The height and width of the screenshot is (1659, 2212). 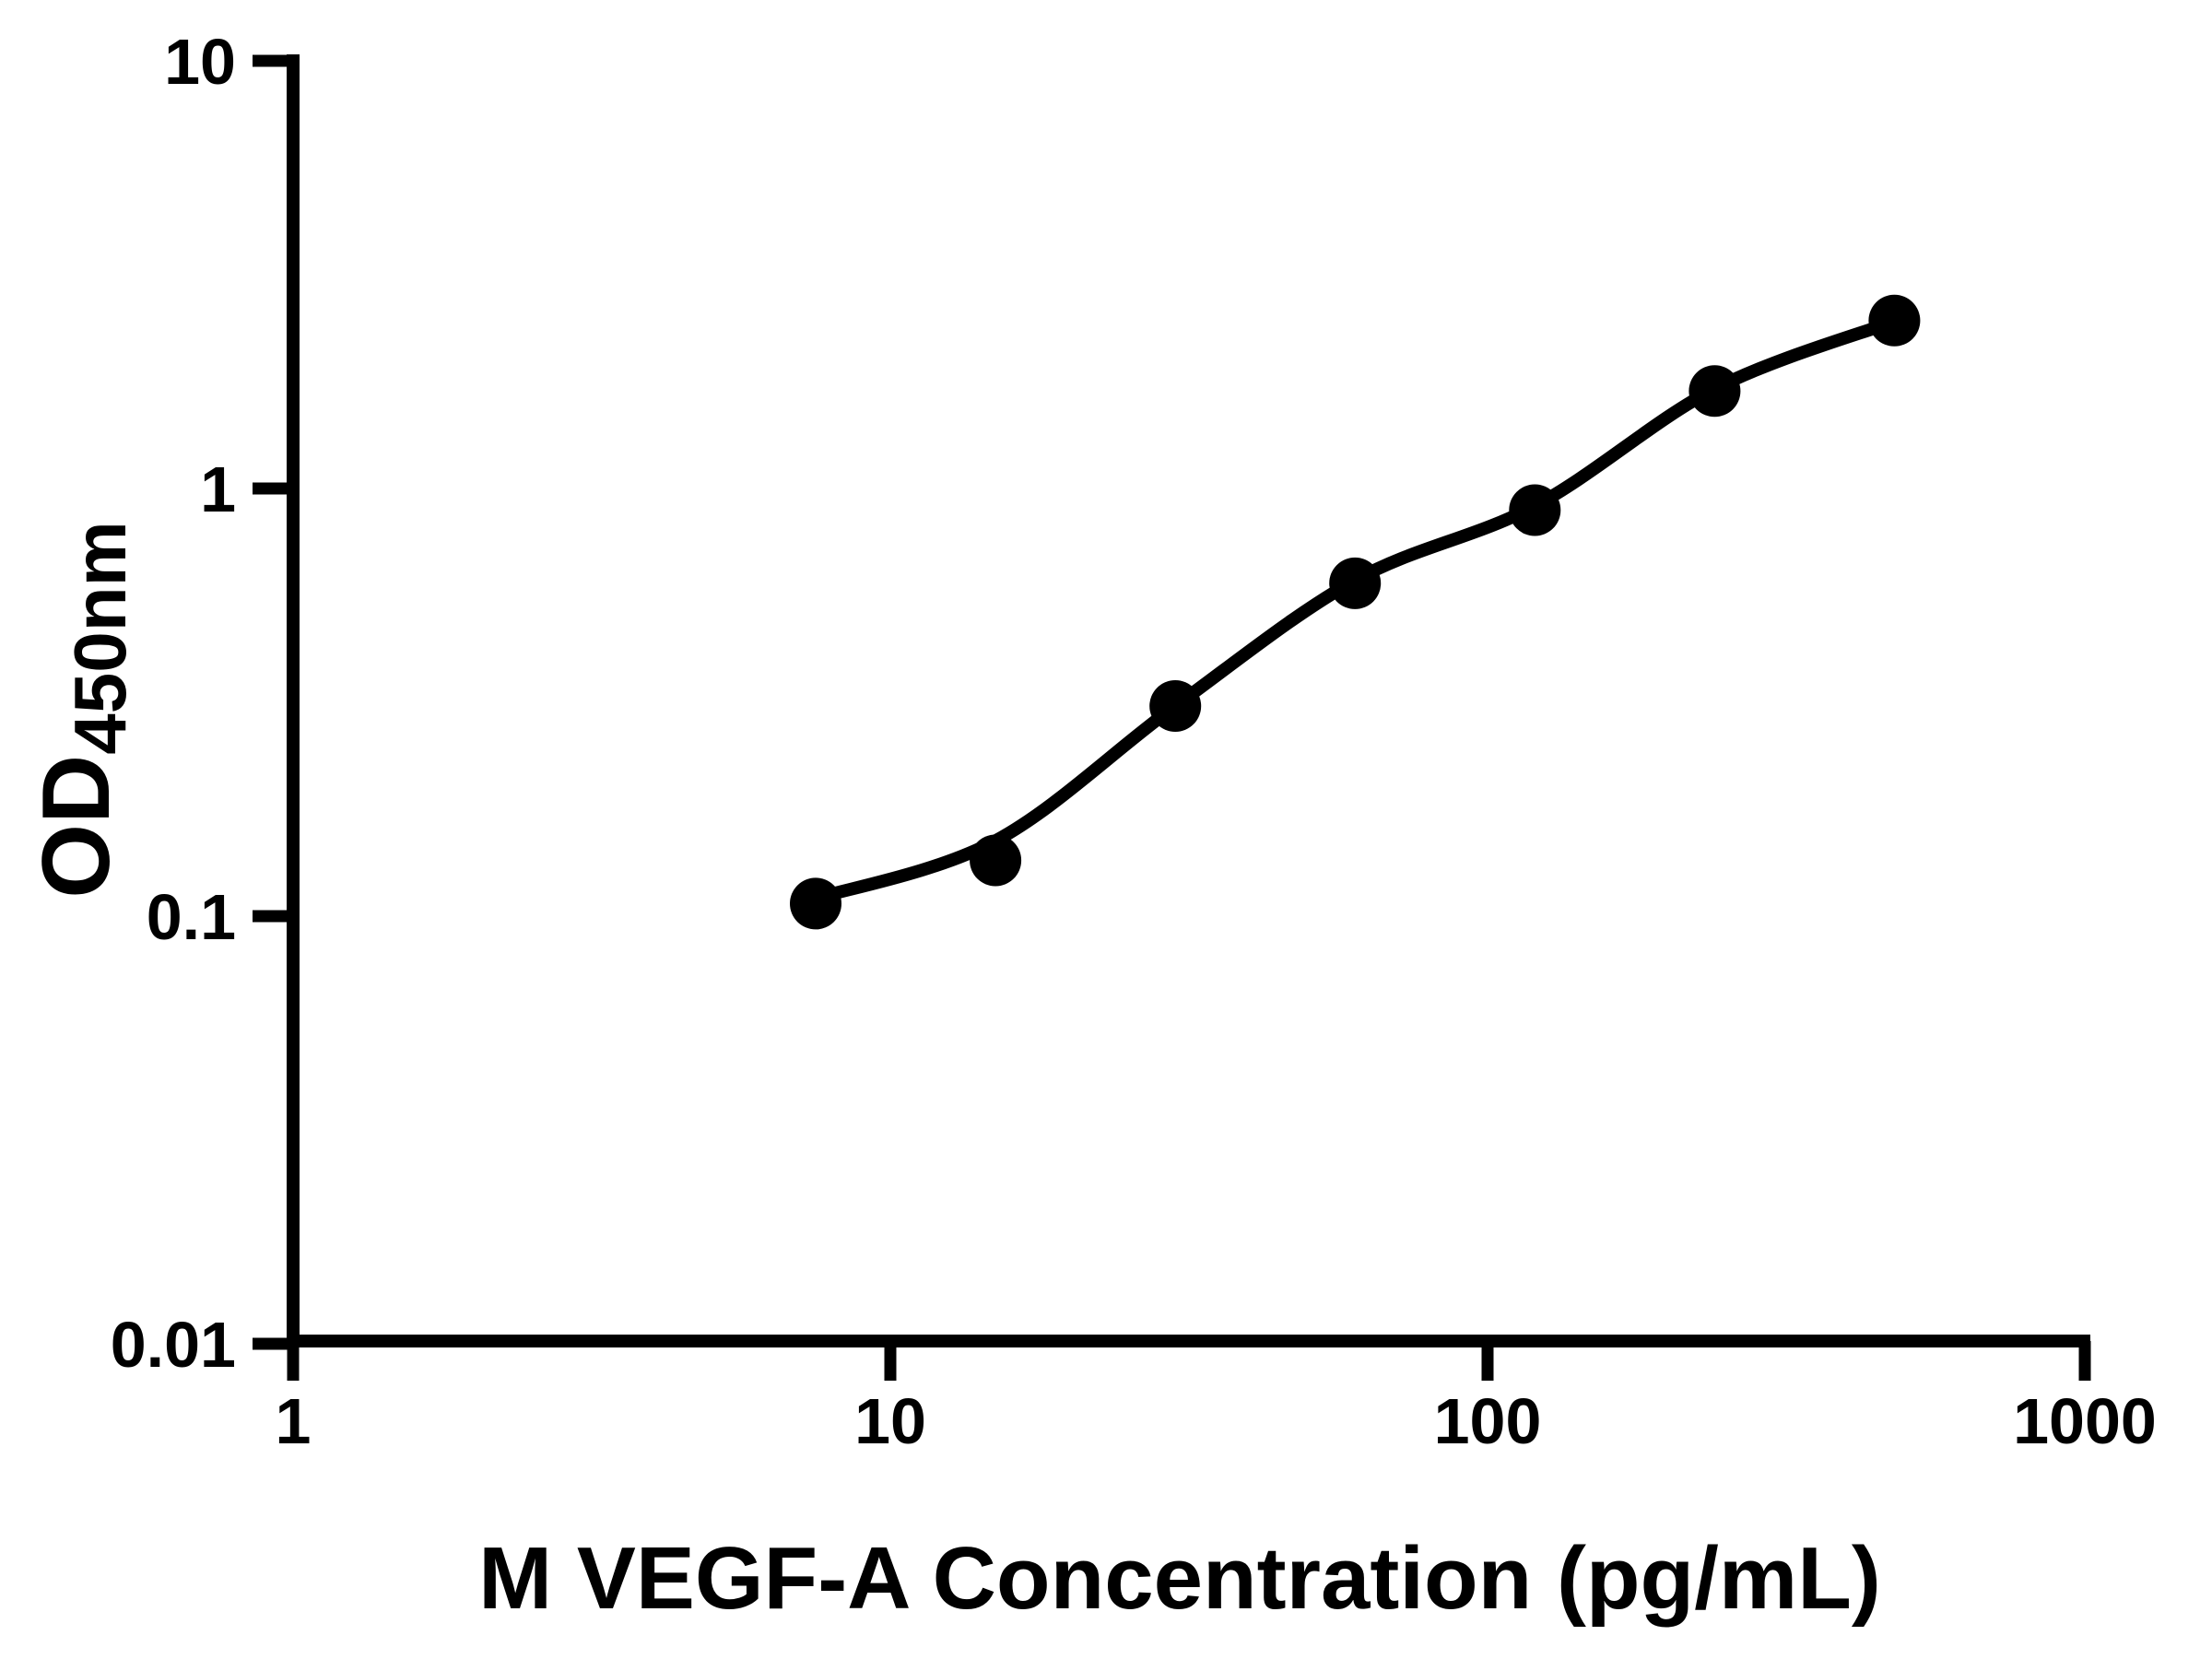 What do you see at coordinates (76, 827) in the screenshot?
I see `y-axis-title-main: OD` at bounding box center [76, 827].